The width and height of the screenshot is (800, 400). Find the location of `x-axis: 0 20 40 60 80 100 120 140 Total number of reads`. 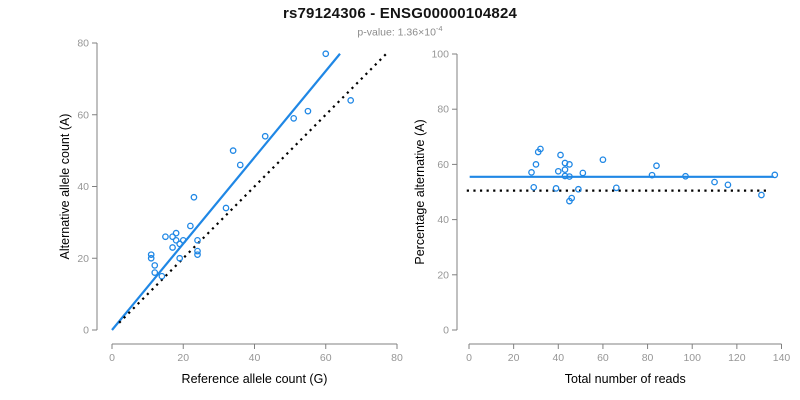

x-axis: 0 20 40 60 80 100 120 140 Total number of reads is located at coordinates (628, 364).